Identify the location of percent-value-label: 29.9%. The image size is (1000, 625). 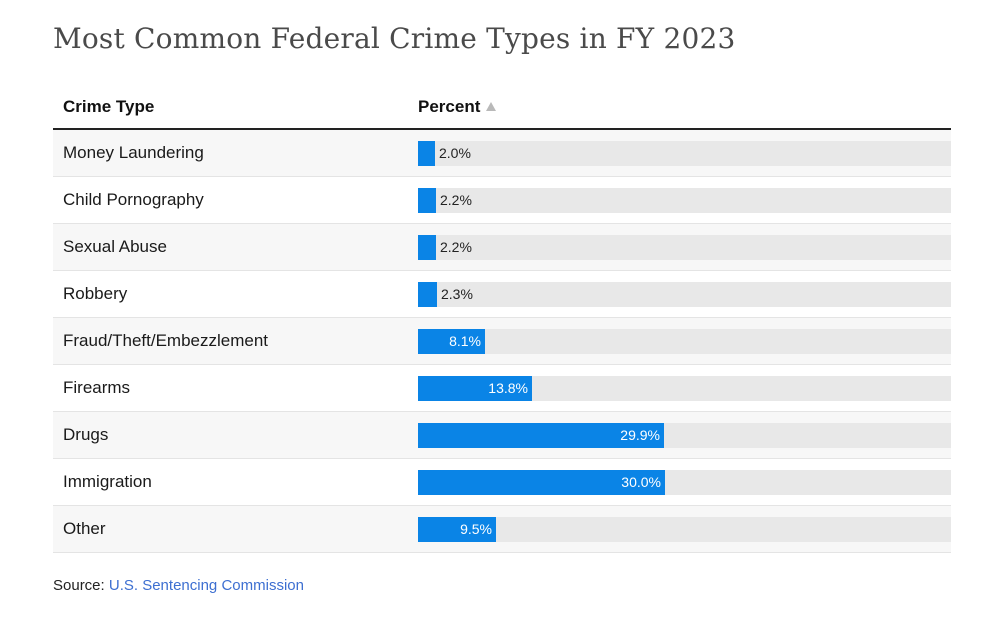
(640, 435).